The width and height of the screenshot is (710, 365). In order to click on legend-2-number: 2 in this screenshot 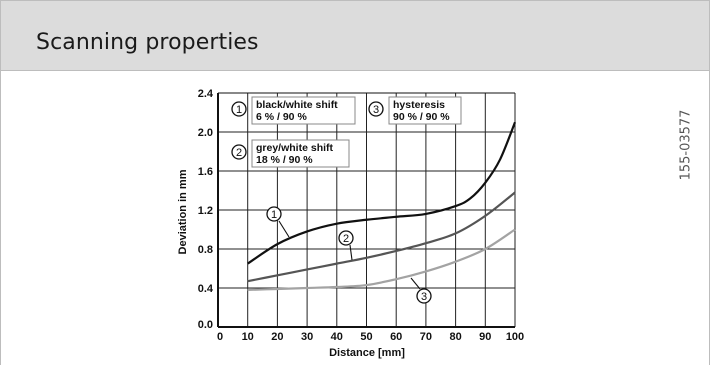, I will do `click(239, 153)`.